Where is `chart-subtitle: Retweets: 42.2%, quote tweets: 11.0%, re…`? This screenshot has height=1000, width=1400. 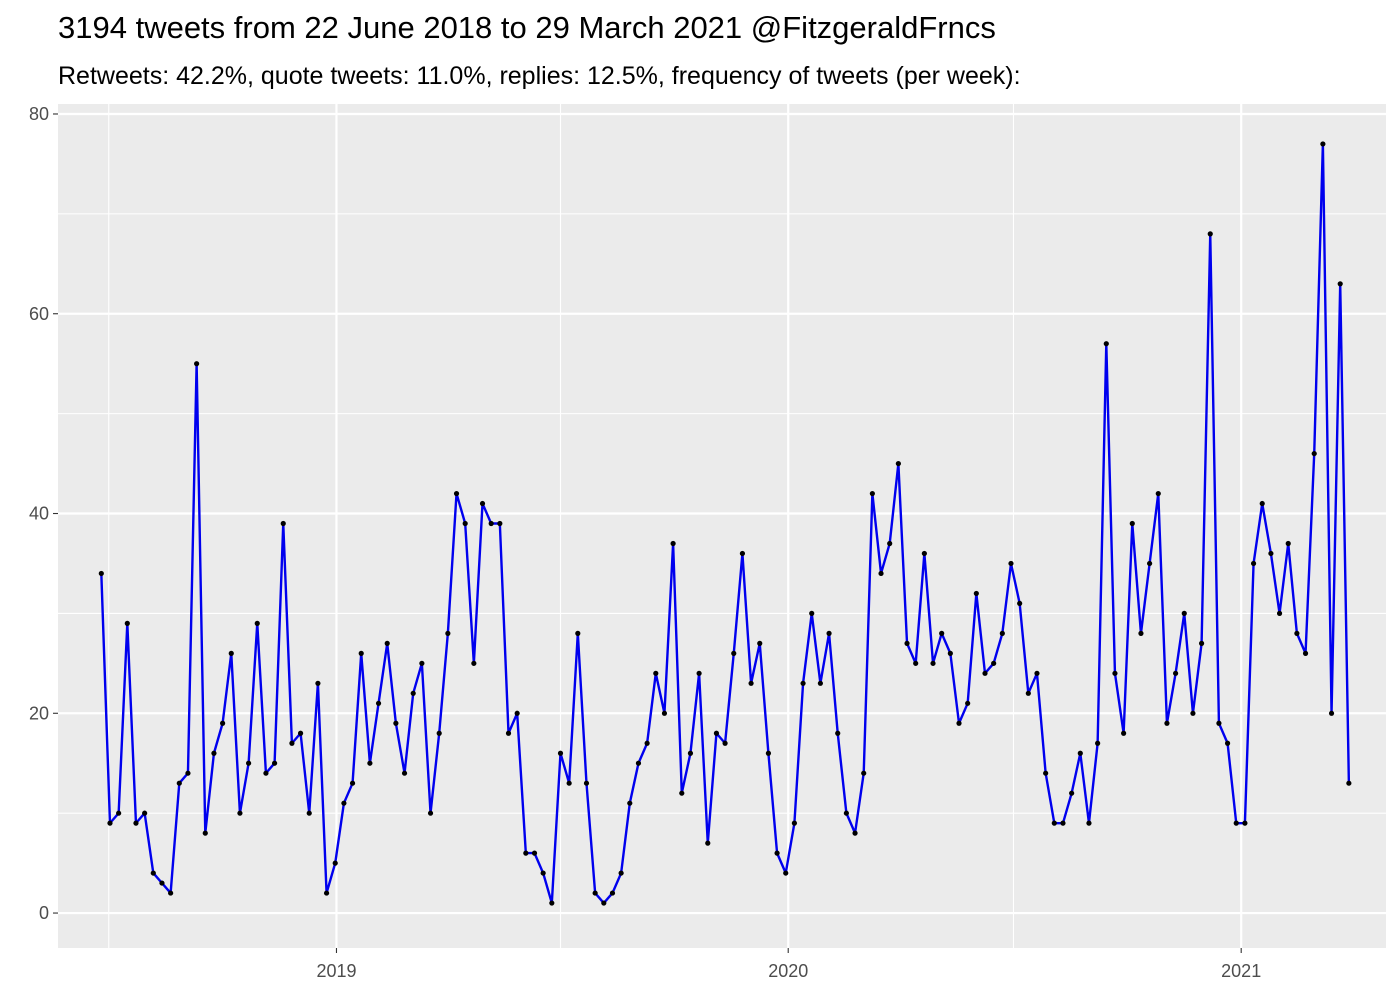
chart-subtitle: Retweets: 42.2%, quote tweets: 11.0%, re… is located at coordinates (539, 76).